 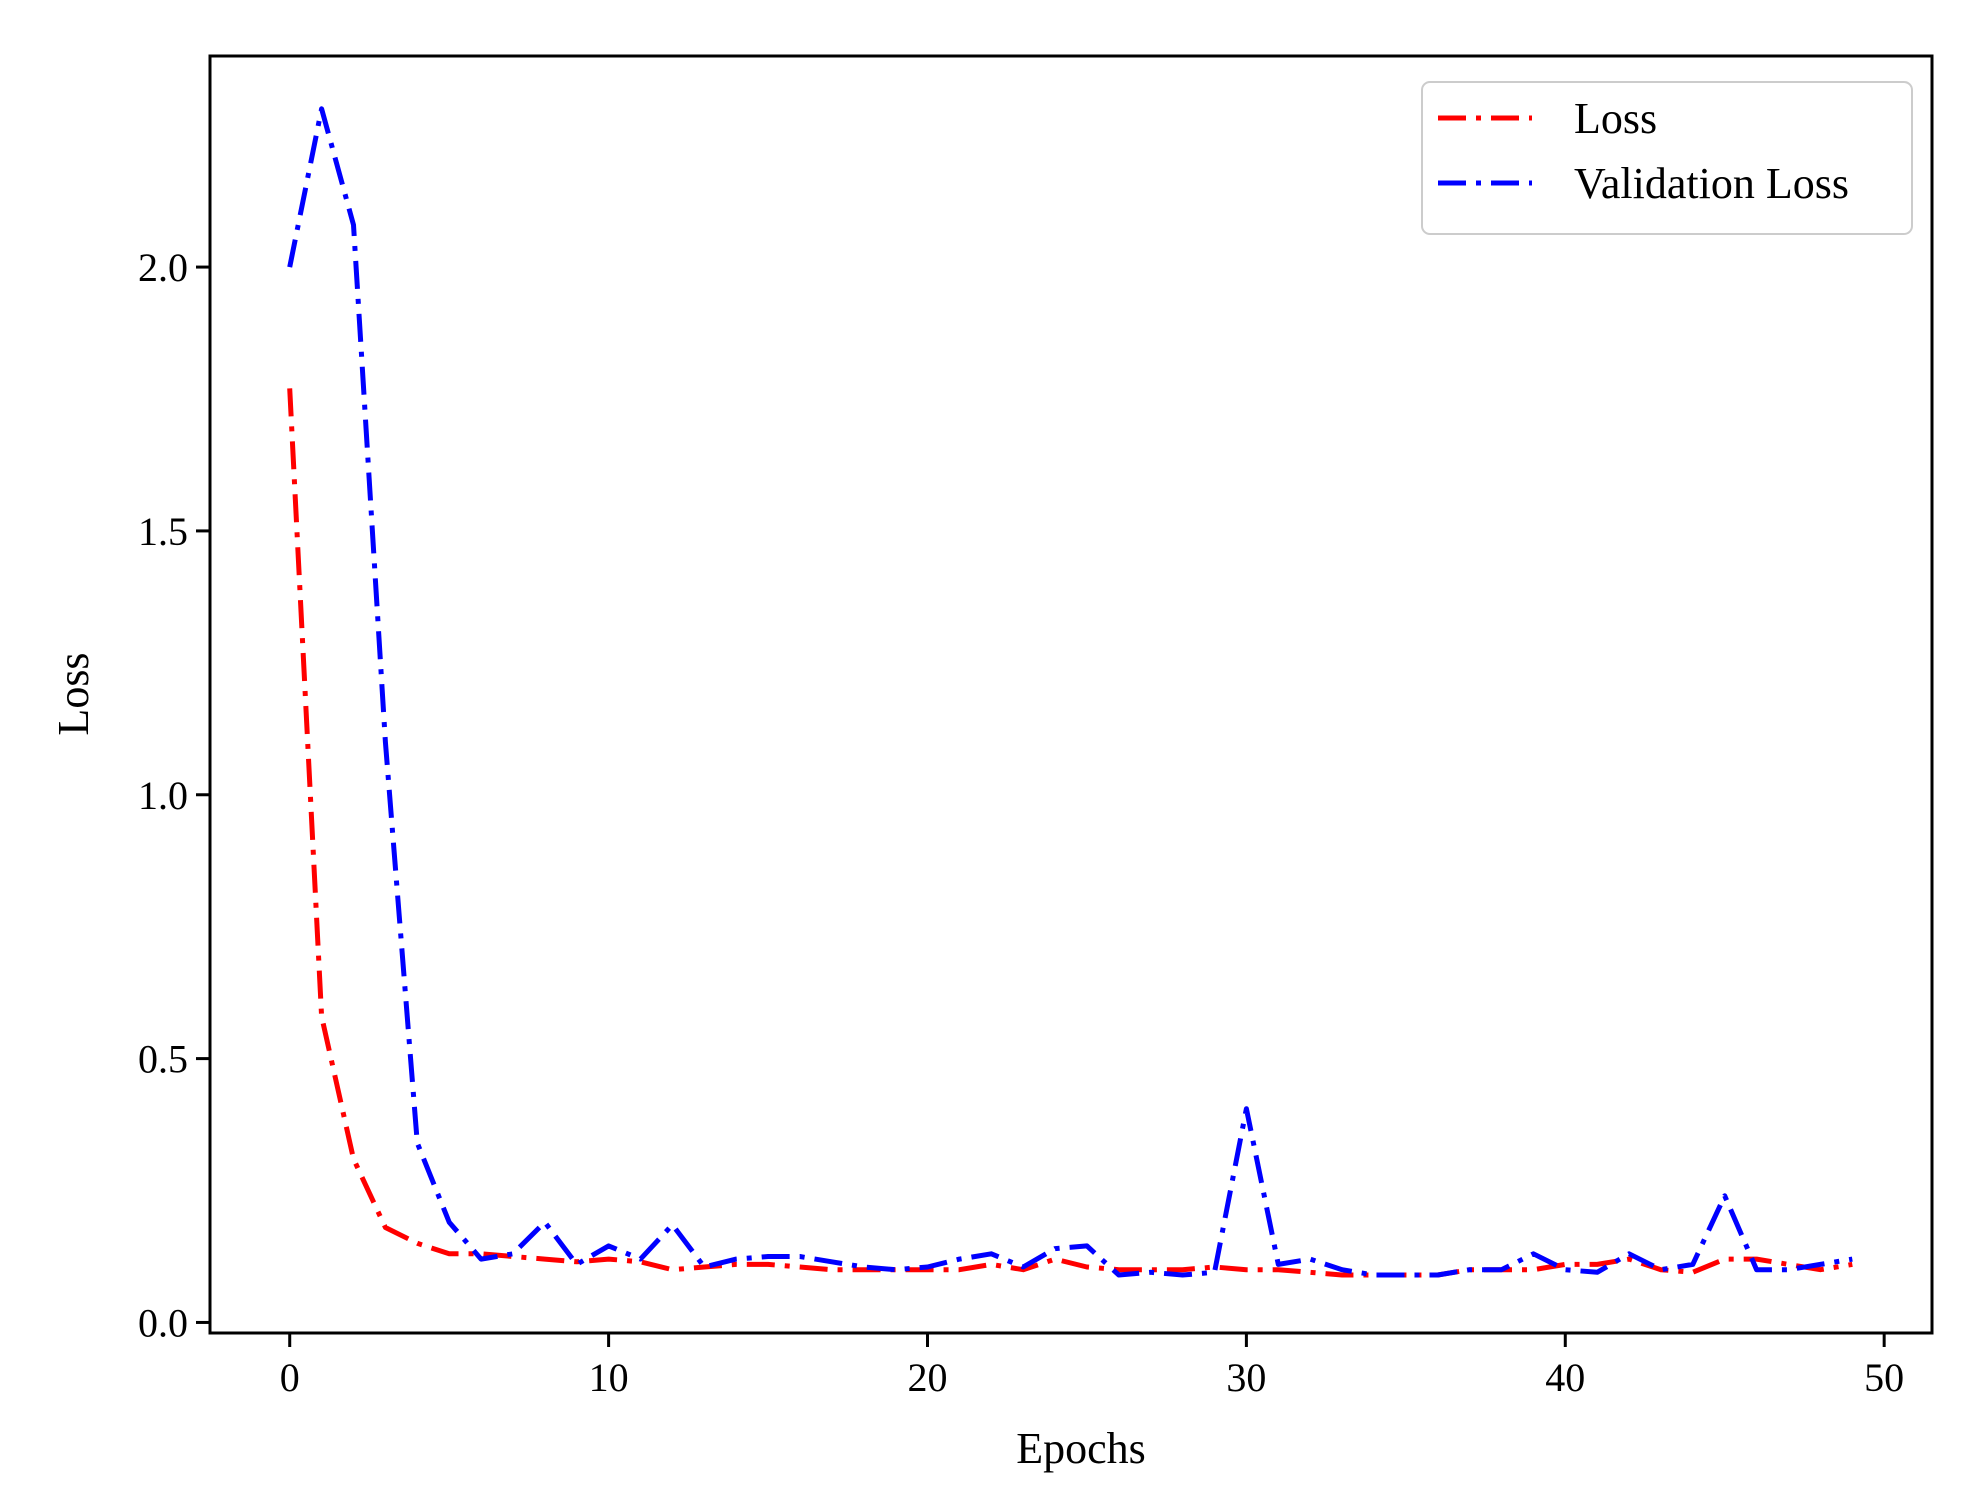 What do you see at coordinates (163, 1059) in the screenshot?
I see `y-tick-label: 0.5` at bounding box center [163, 1059].